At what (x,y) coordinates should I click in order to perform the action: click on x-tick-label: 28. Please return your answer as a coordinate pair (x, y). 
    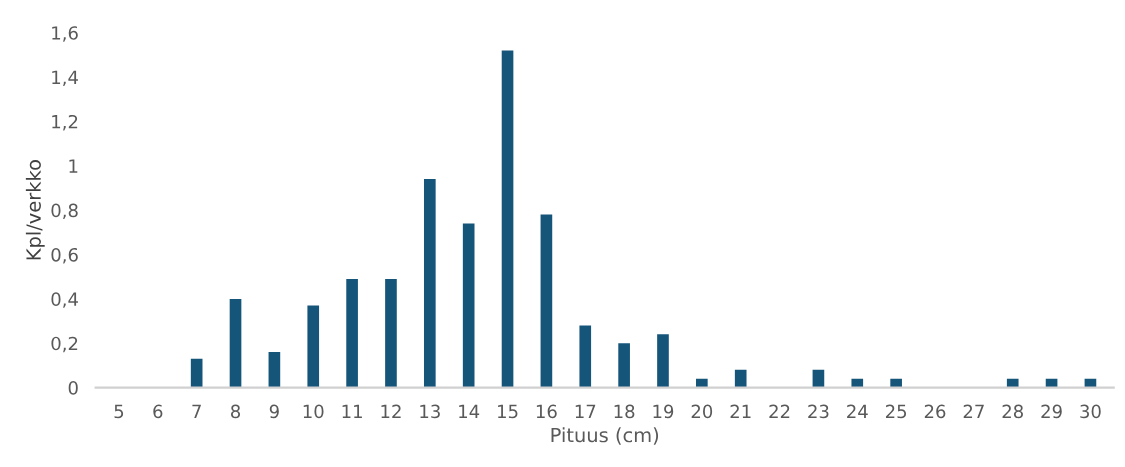
    Looking at the image, I should click on (1012, 411).